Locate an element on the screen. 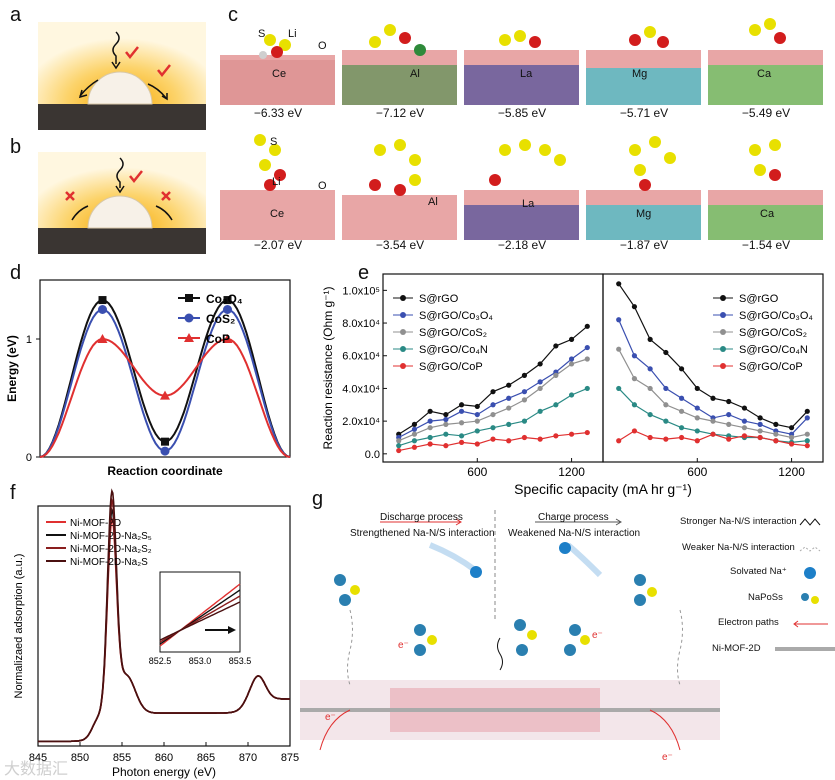 The image size is (835, 780). schematic-b is located at coordinates (122, 203).